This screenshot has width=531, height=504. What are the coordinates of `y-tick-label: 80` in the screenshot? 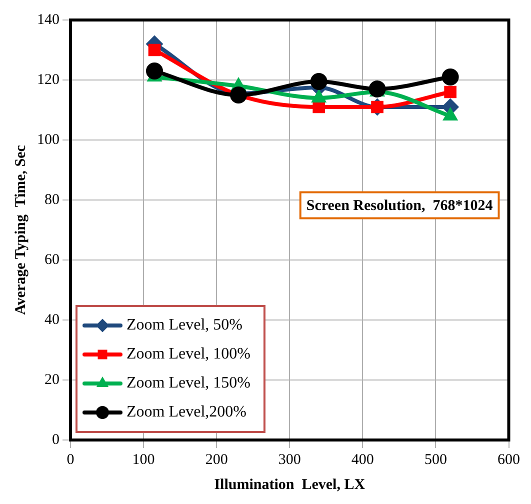 It's located at (52, 200).